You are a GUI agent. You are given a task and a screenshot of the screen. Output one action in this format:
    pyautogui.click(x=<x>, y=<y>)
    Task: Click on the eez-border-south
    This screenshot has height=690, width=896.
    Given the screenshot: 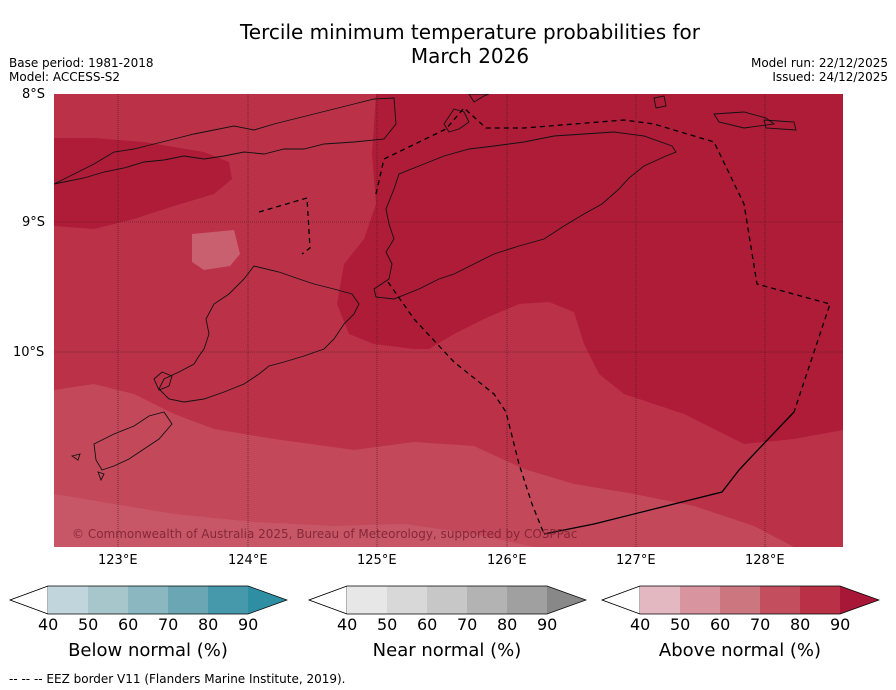 What is the action you would take?
    pyautogui.click(x=466, y=408)
    